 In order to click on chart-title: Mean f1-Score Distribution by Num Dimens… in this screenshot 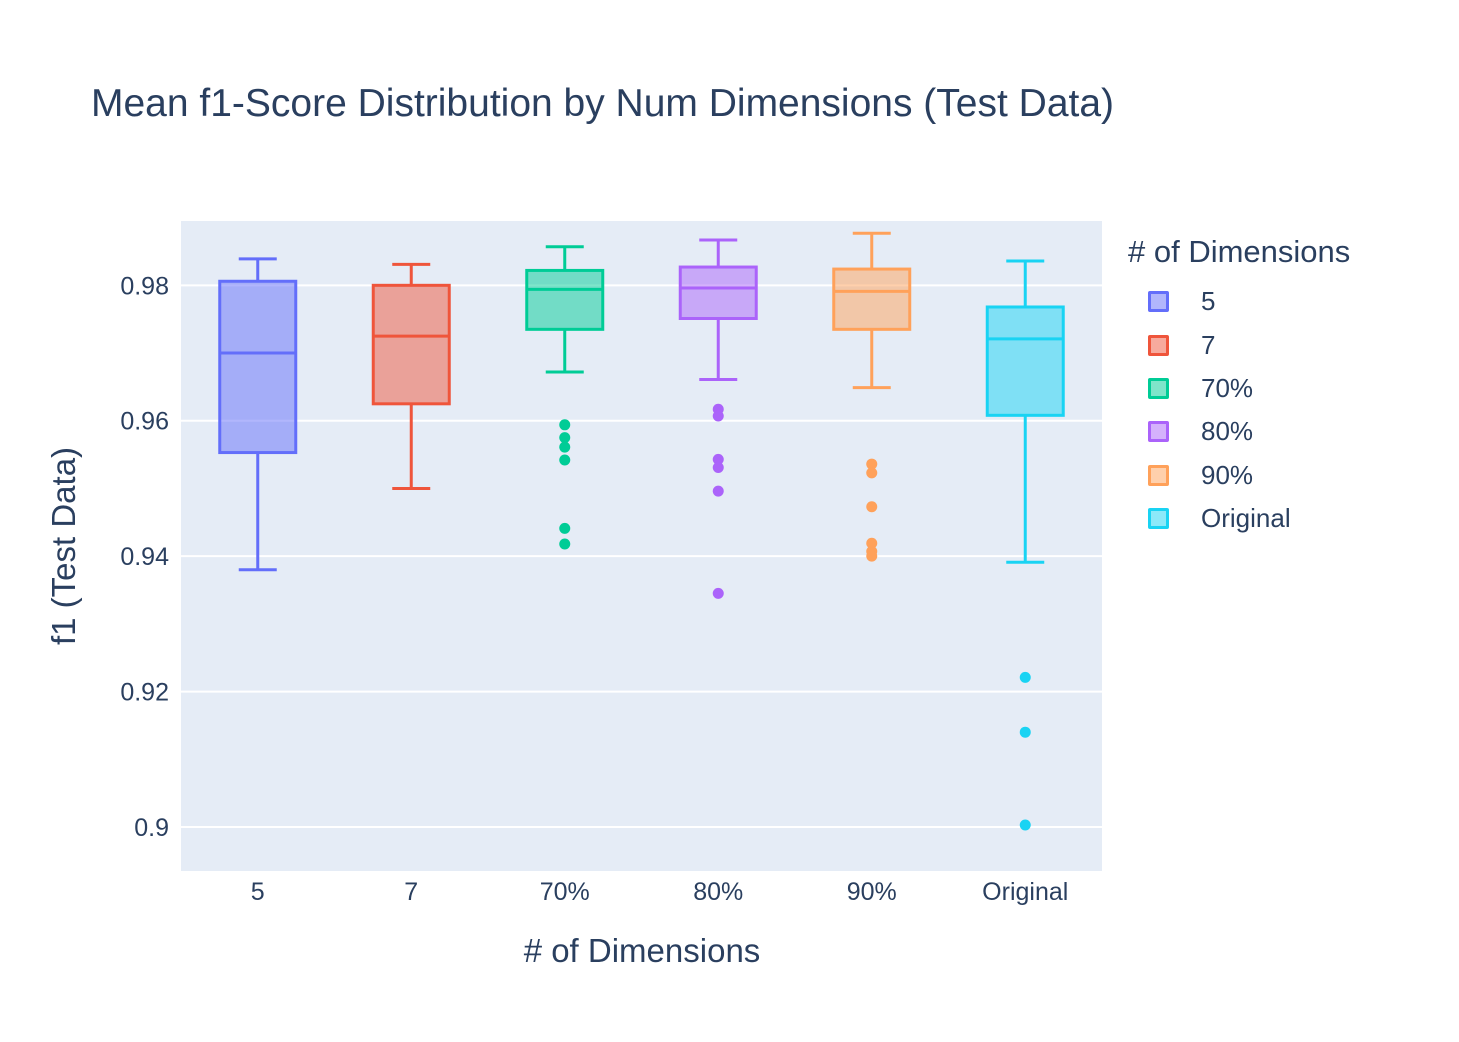, I will do `click(603, 103)`.